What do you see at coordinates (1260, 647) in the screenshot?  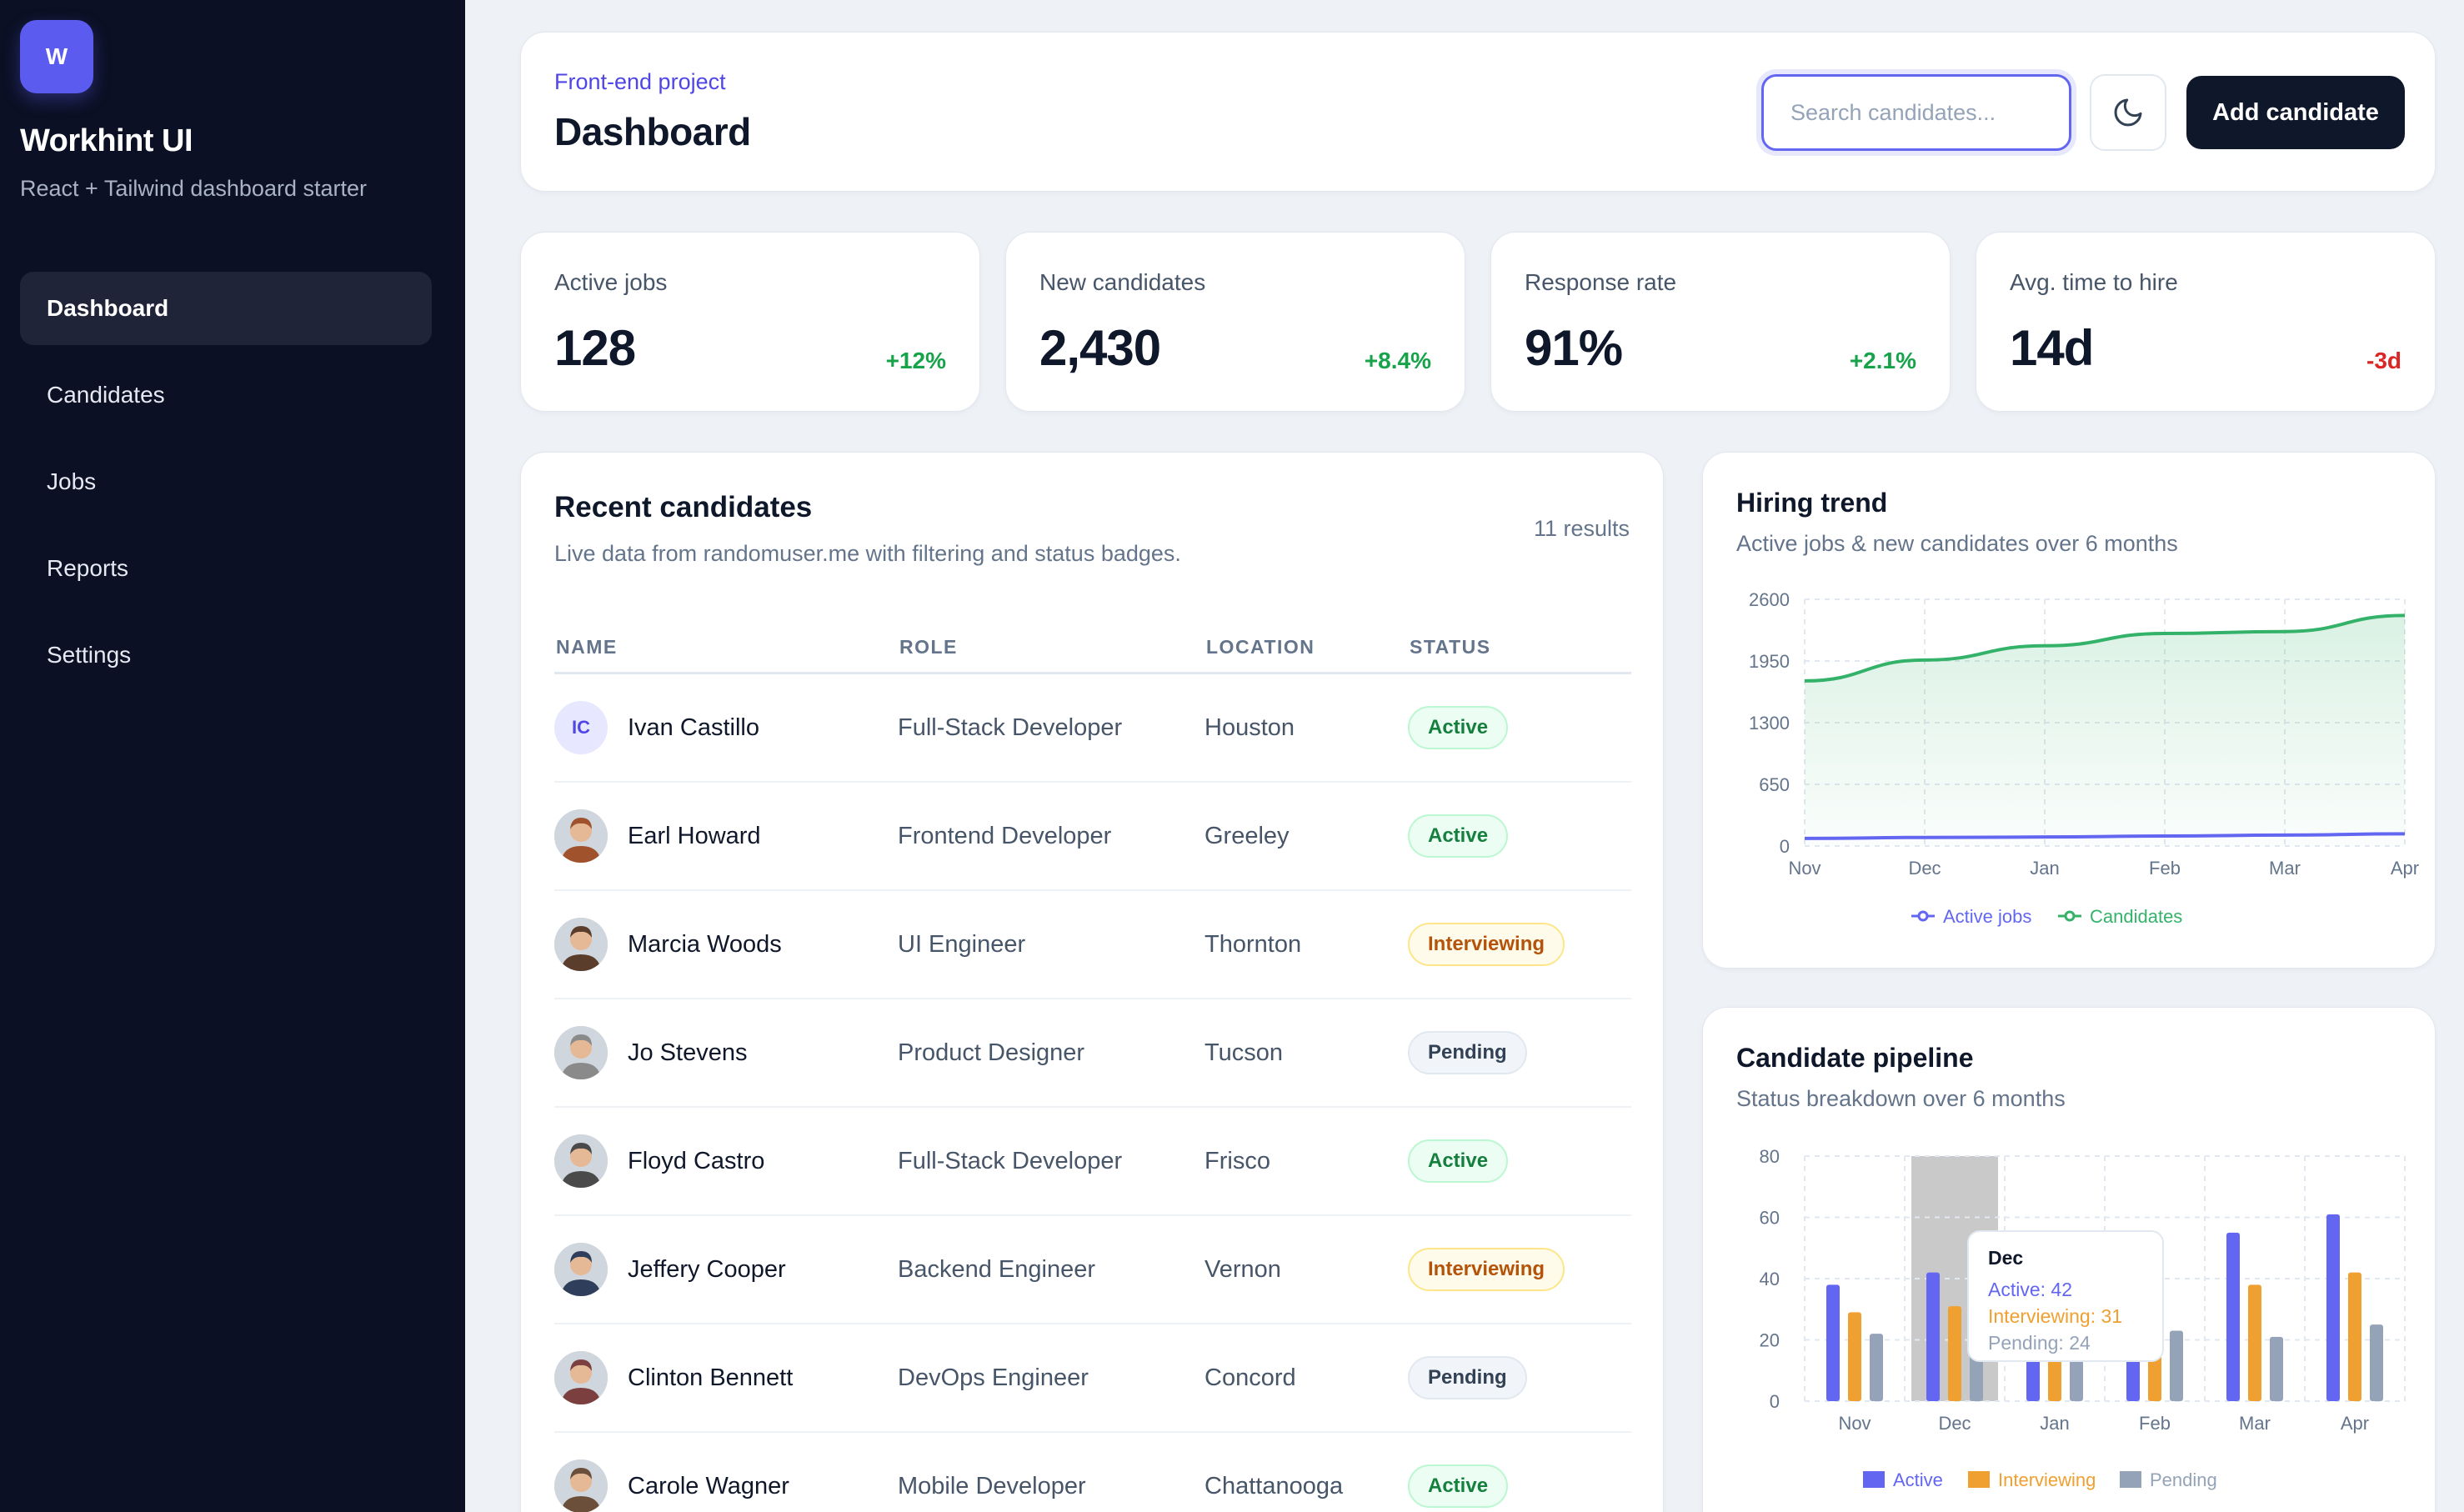 I see `column-header-location: LOCATION` at bounding box center [1260, 647].